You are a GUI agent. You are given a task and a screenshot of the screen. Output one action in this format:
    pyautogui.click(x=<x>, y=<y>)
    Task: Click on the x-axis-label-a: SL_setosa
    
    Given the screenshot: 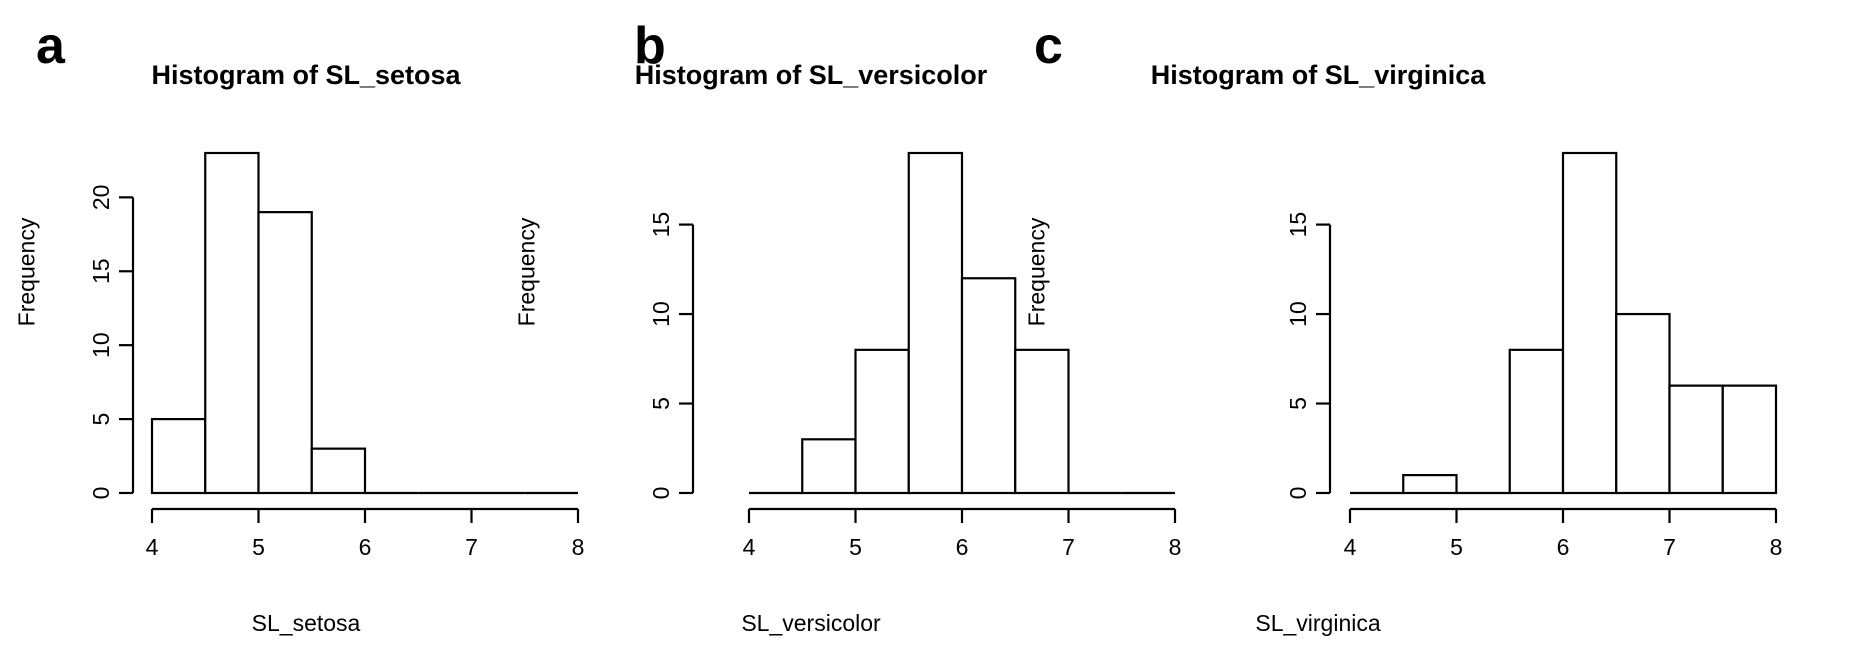 What is the action you would take?
    pyautogui.click(x=306, y=623)
    